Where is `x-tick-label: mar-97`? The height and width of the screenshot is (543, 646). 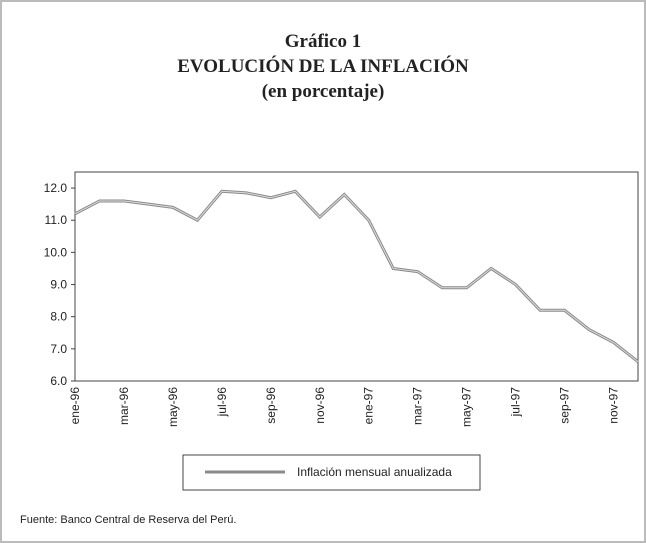
x-tick-label: mar-97 is located at coordinates (418, 406).